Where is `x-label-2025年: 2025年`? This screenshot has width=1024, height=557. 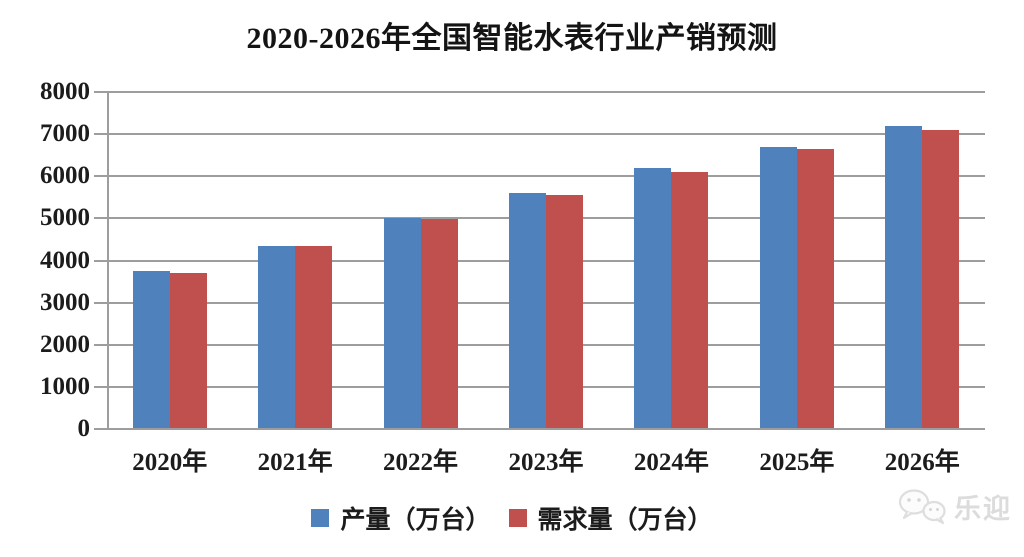 x-label-2025年: 2025年 is located at coordinates (797, 462).